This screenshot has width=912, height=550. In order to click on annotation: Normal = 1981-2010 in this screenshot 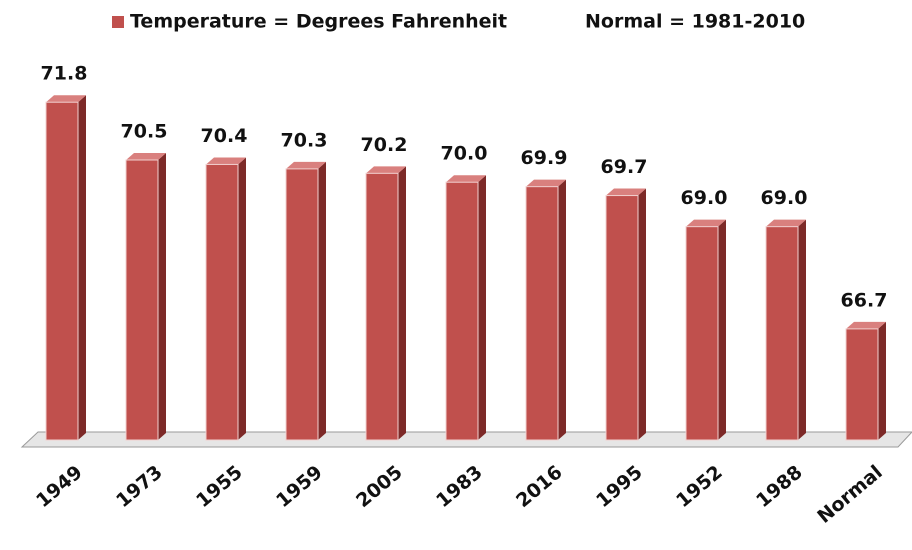, I will do `click(695, 22)`.